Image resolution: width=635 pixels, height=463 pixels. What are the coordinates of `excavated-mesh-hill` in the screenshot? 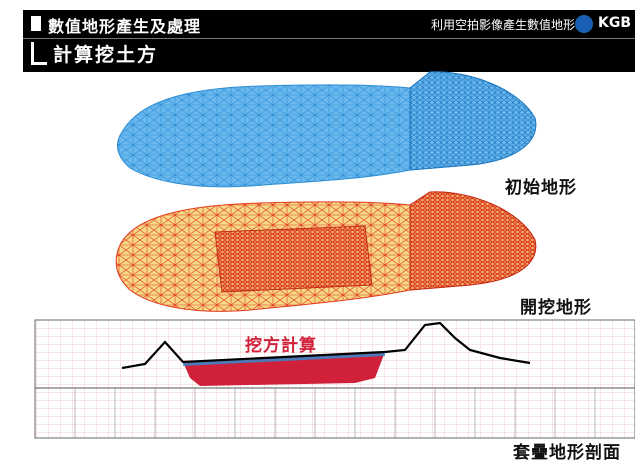 It's located at (473, 241).